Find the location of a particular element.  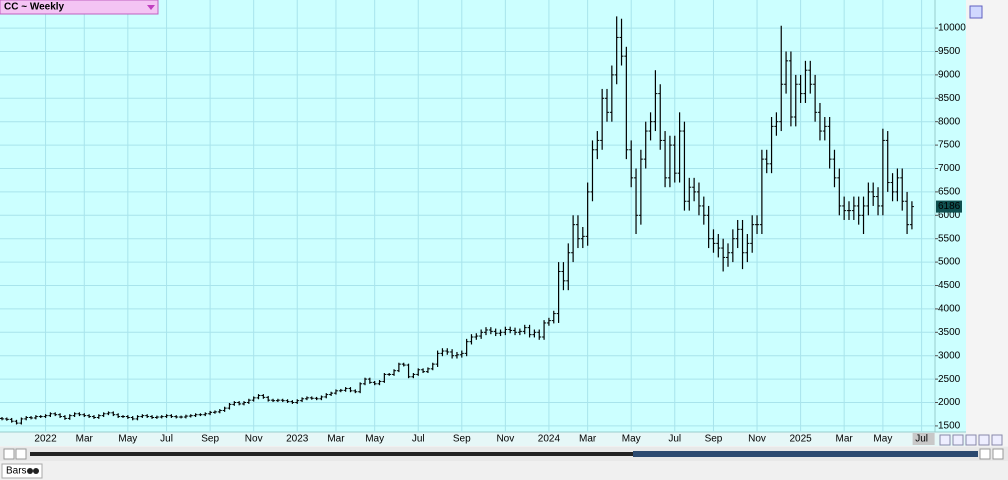

x-axis-strip is located at coordinates (483, 439).